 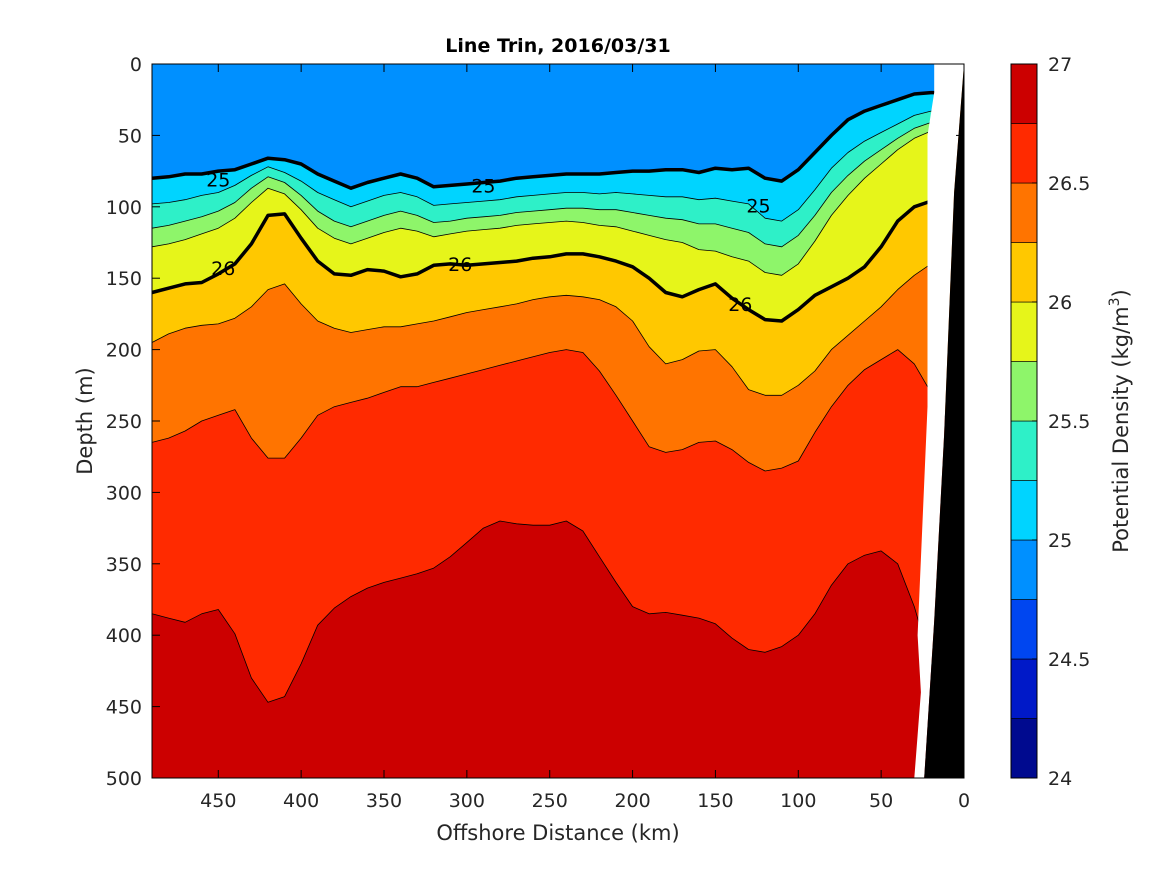 What do you see at coordinates (1060, 65) in the screenshot?
I see `colorbar-tick-label: 27` at bounding box center [1060, 65].